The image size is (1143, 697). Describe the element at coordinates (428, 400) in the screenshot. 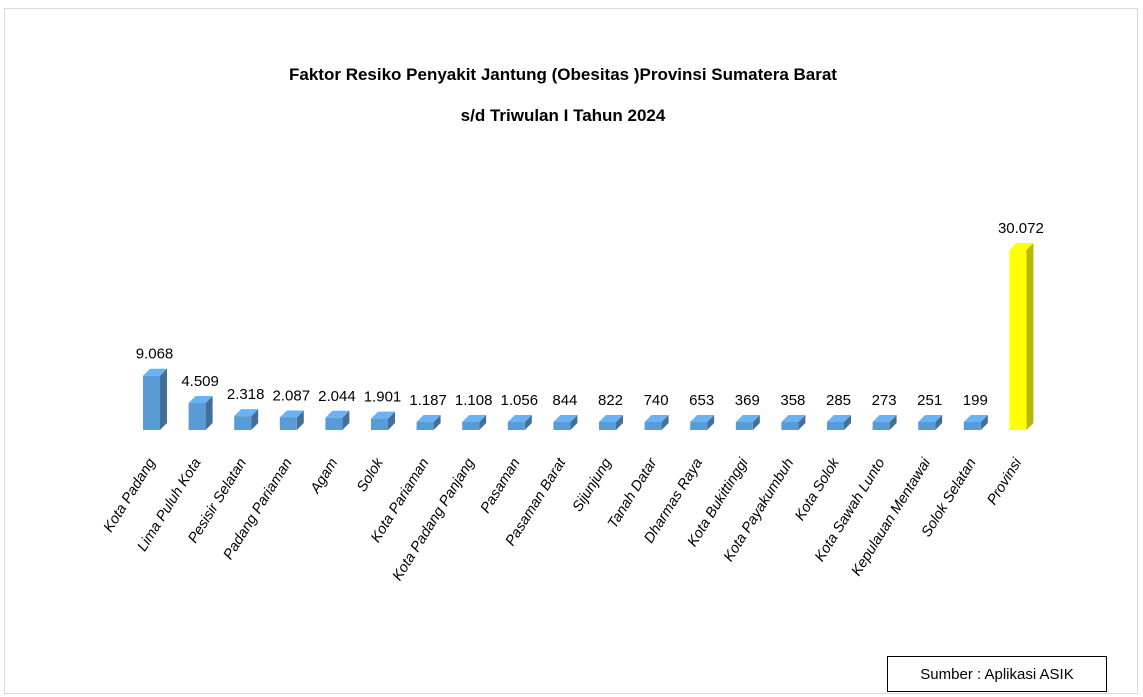

I see `data-label: 1.187` at that location.